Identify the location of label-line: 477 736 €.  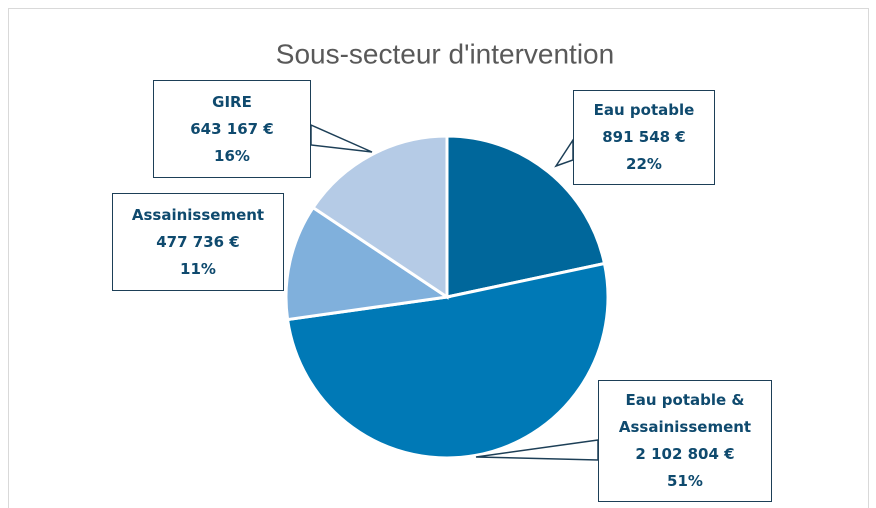
(198, 241).